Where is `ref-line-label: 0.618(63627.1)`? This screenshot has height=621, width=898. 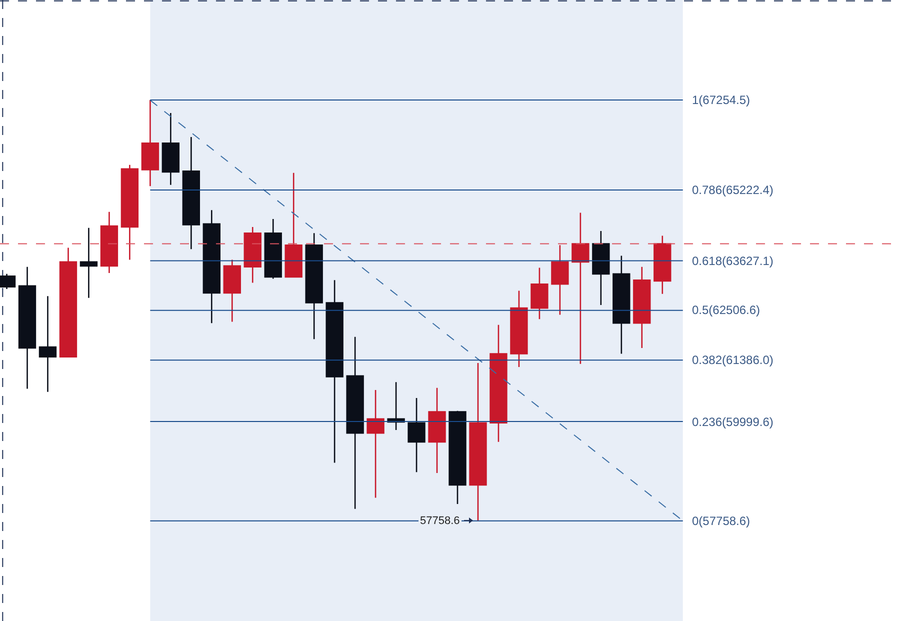 ref-line-label: 0.618(63627.1) is located at coordinates (733, 261).